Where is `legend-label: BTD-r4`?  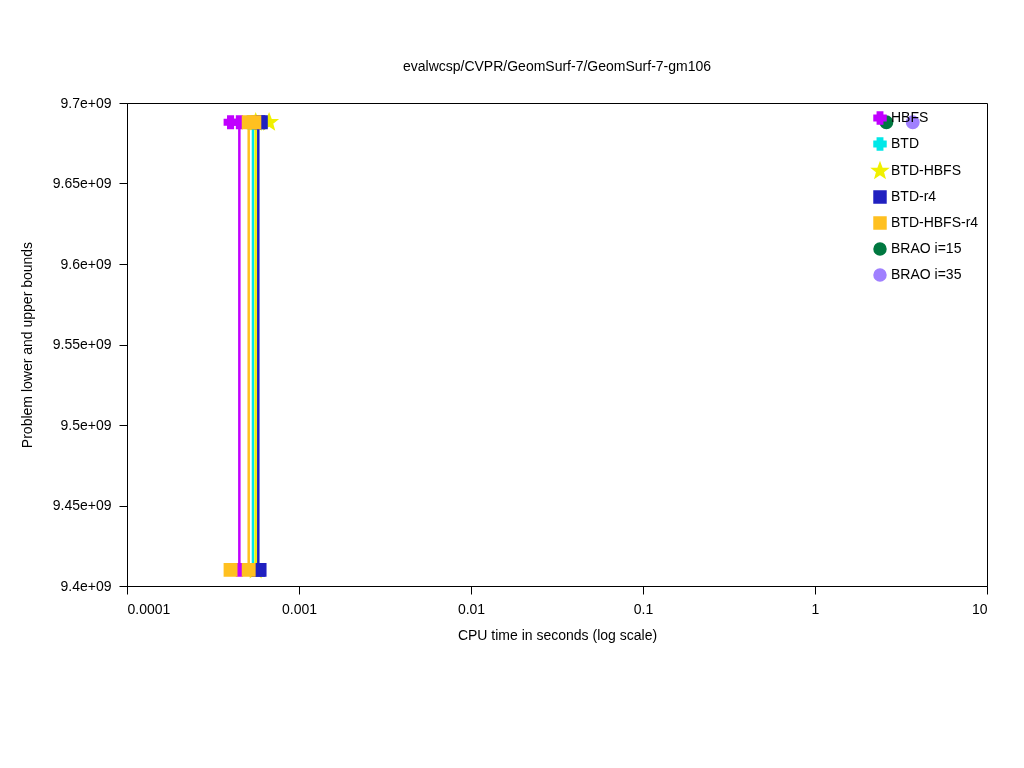
legend-label: BTD-r4 is located at coordinates (914, 196).